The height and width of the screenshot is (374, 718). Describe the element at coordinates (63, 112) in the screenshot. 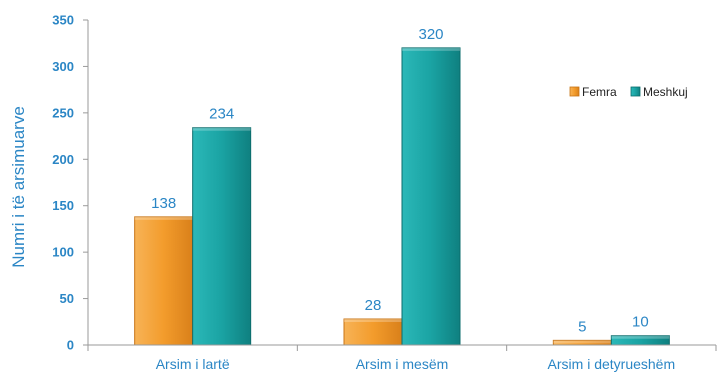

I see `y-tick-label: 250` at that location.